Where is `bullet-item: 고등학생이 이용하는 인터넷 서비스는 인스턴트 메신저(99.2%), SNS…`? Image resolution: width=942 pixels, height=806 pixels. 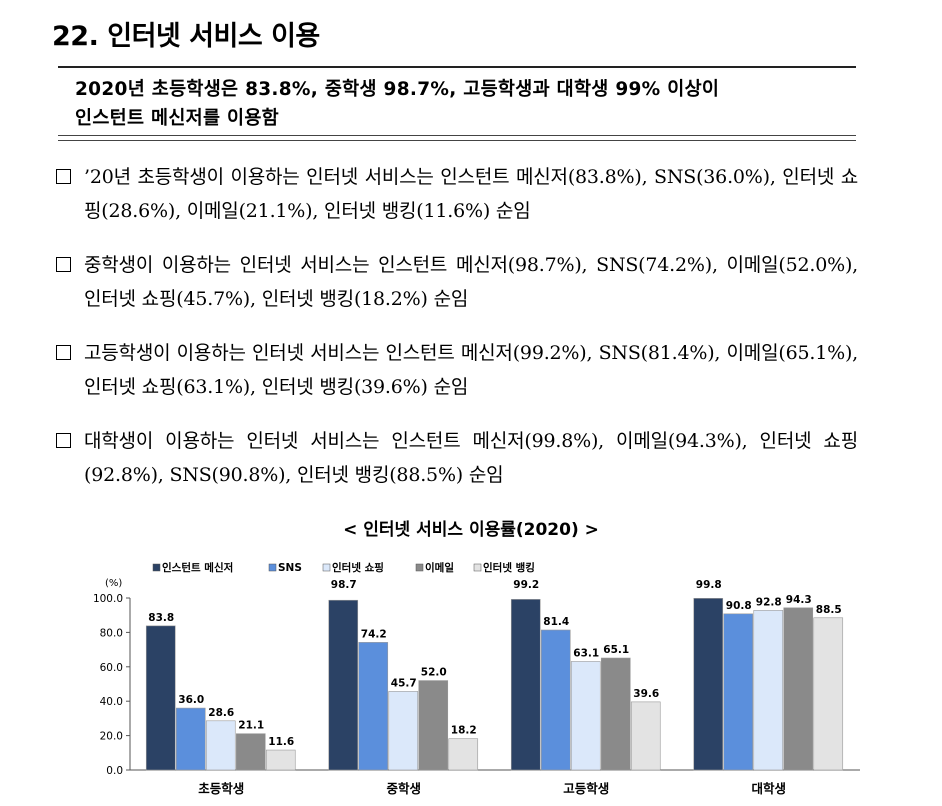 bullet-item: 고등학생이 이용하는 인터넷 서비스는 인스턴트 메신저(99.2%), SNS… is located at coordinates (456, 370).